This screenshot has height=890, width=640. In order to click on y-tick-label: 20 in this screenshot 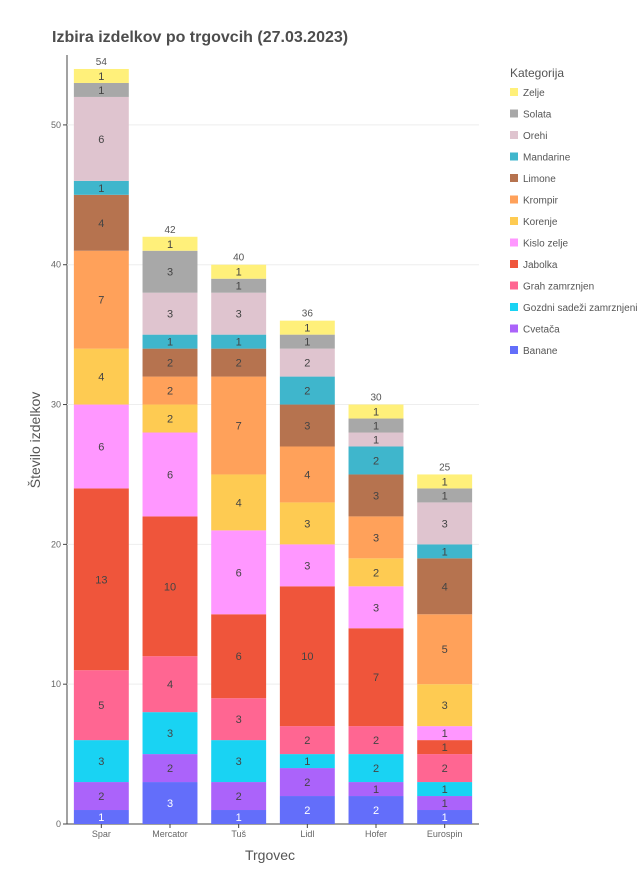, I will do `click(56, 544)`.